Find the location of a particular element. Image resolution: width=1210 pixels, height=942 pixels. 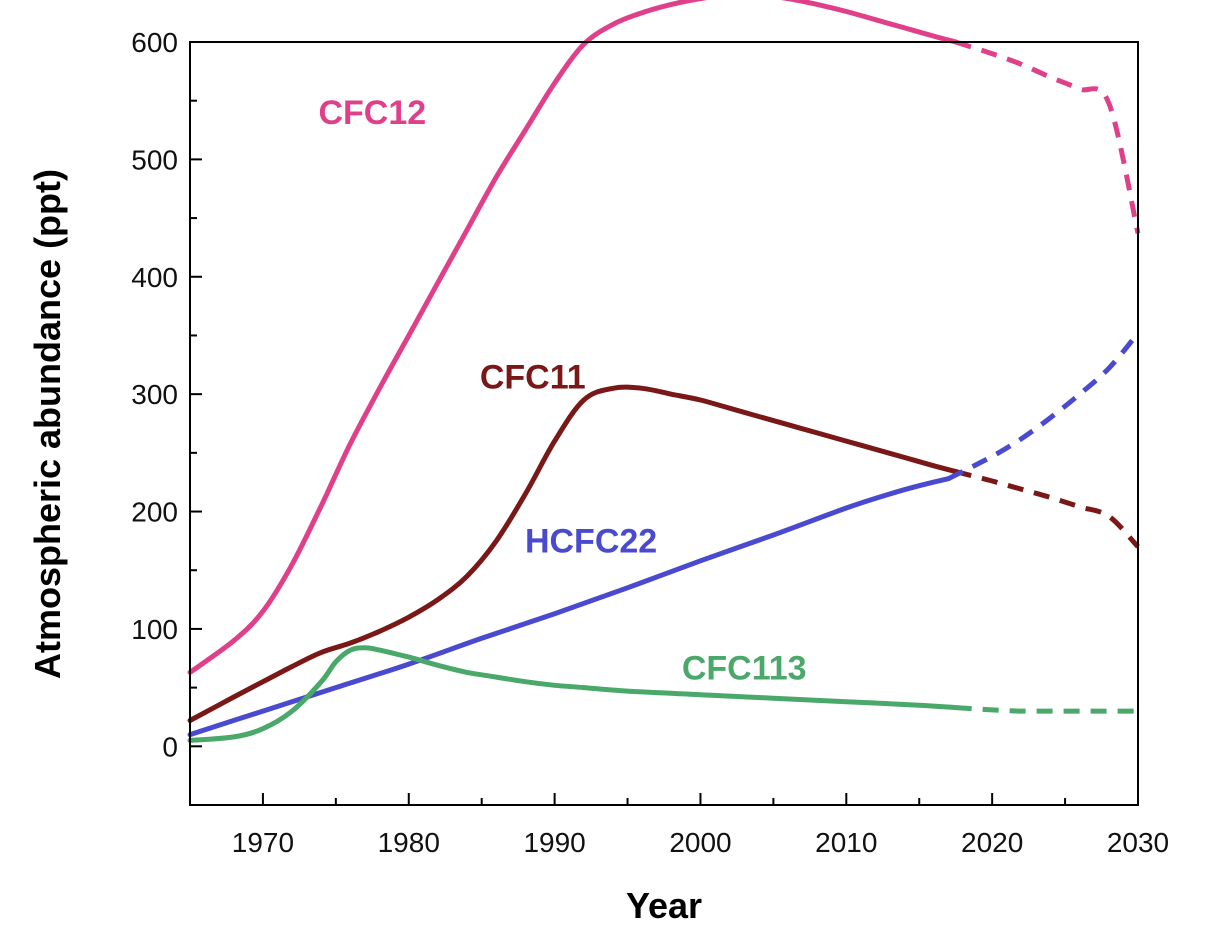

y-tick-label: 100 is located at coordinates (154, 629).